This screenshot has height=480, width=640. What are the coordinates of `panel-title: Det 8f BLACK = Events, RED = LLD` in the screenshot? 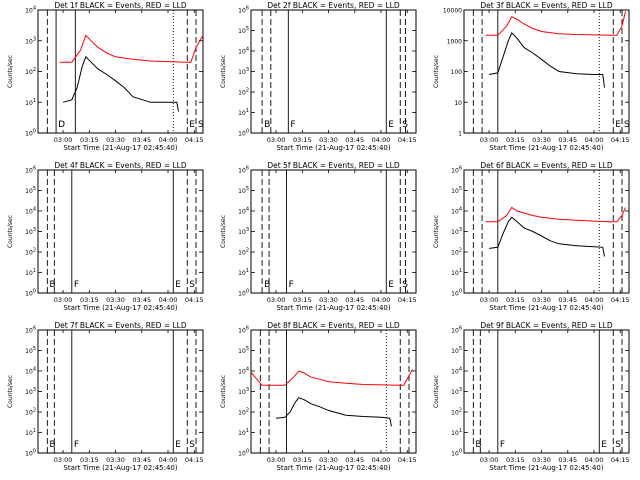 It's located at (333, 325).